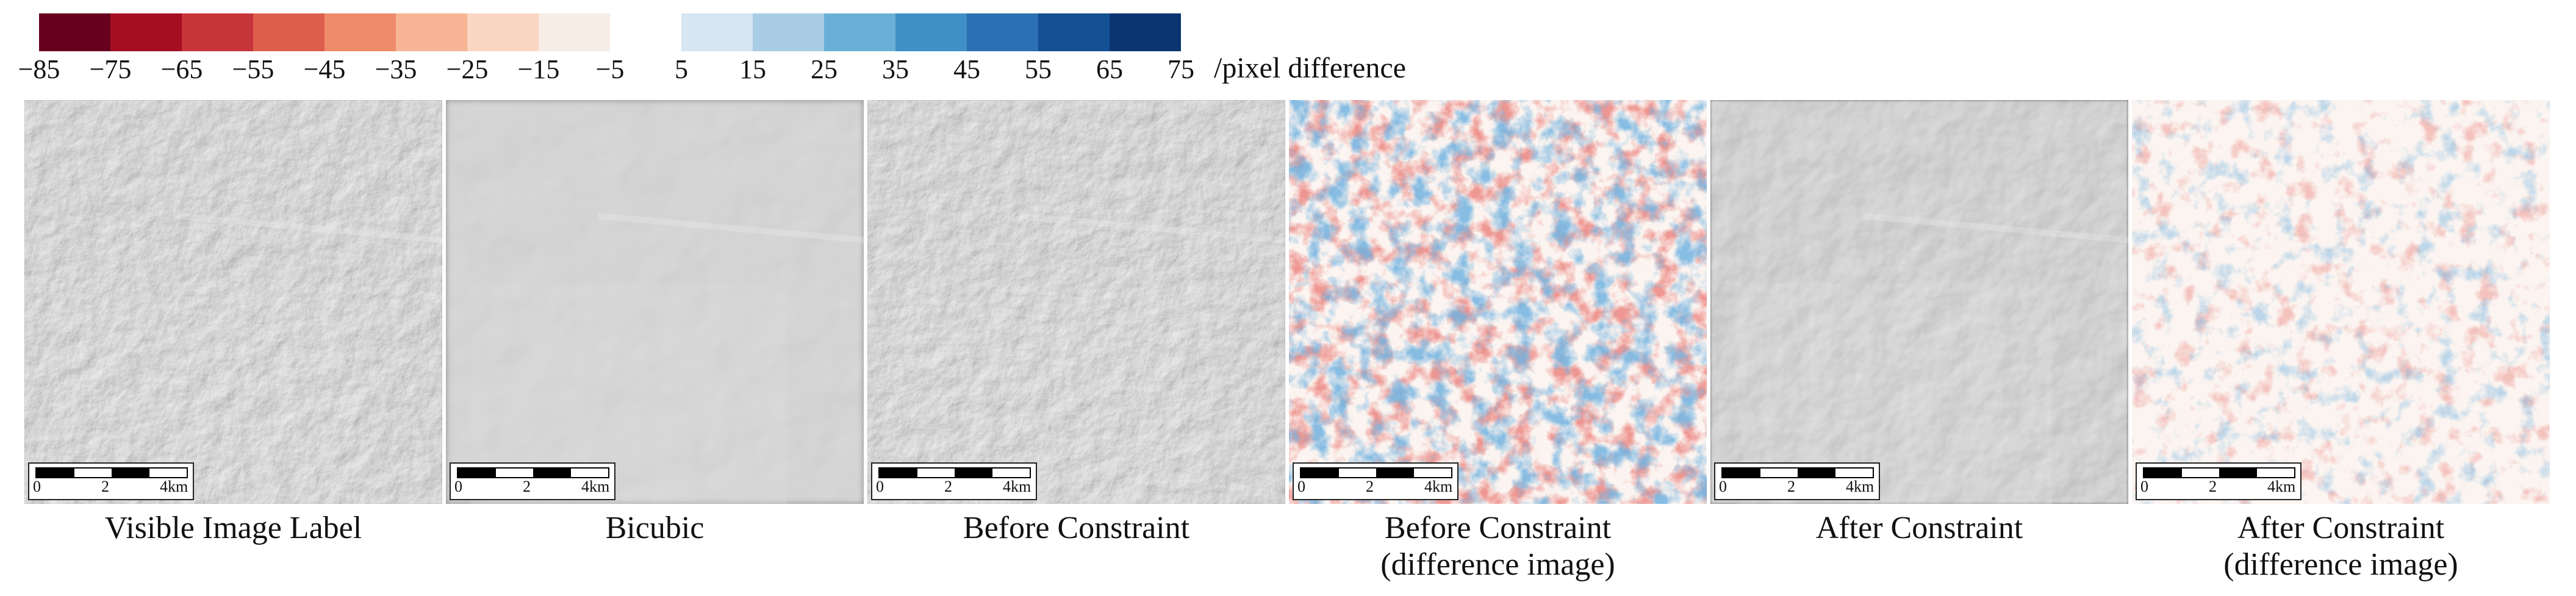 The image size is (2576, 596). Describe the element at coordinates (2341, 302) in the screenshot. I see `panel-after-constraint-difference: 0 2 4km` at that location.